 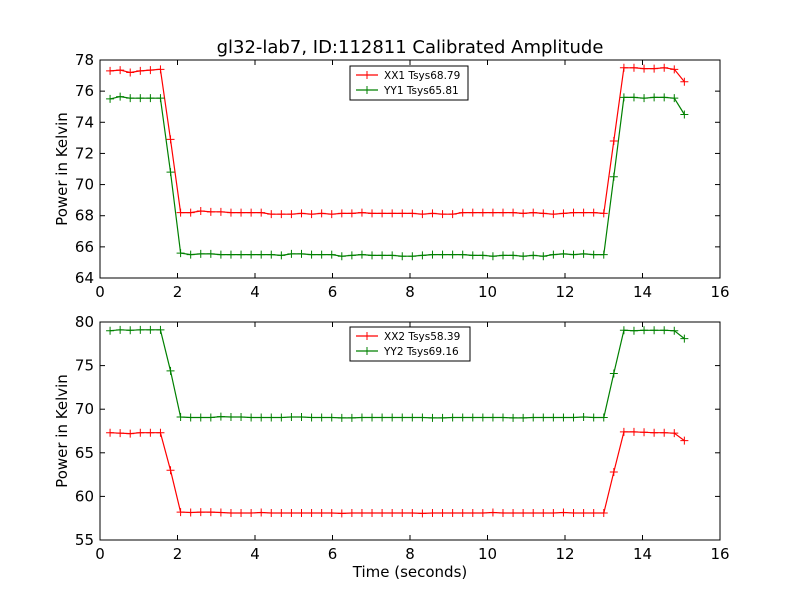 What do you see at coordinates (84, 91) in the screenshot?
I see `y-tick-label: 76` at bounding box center [84, 91].